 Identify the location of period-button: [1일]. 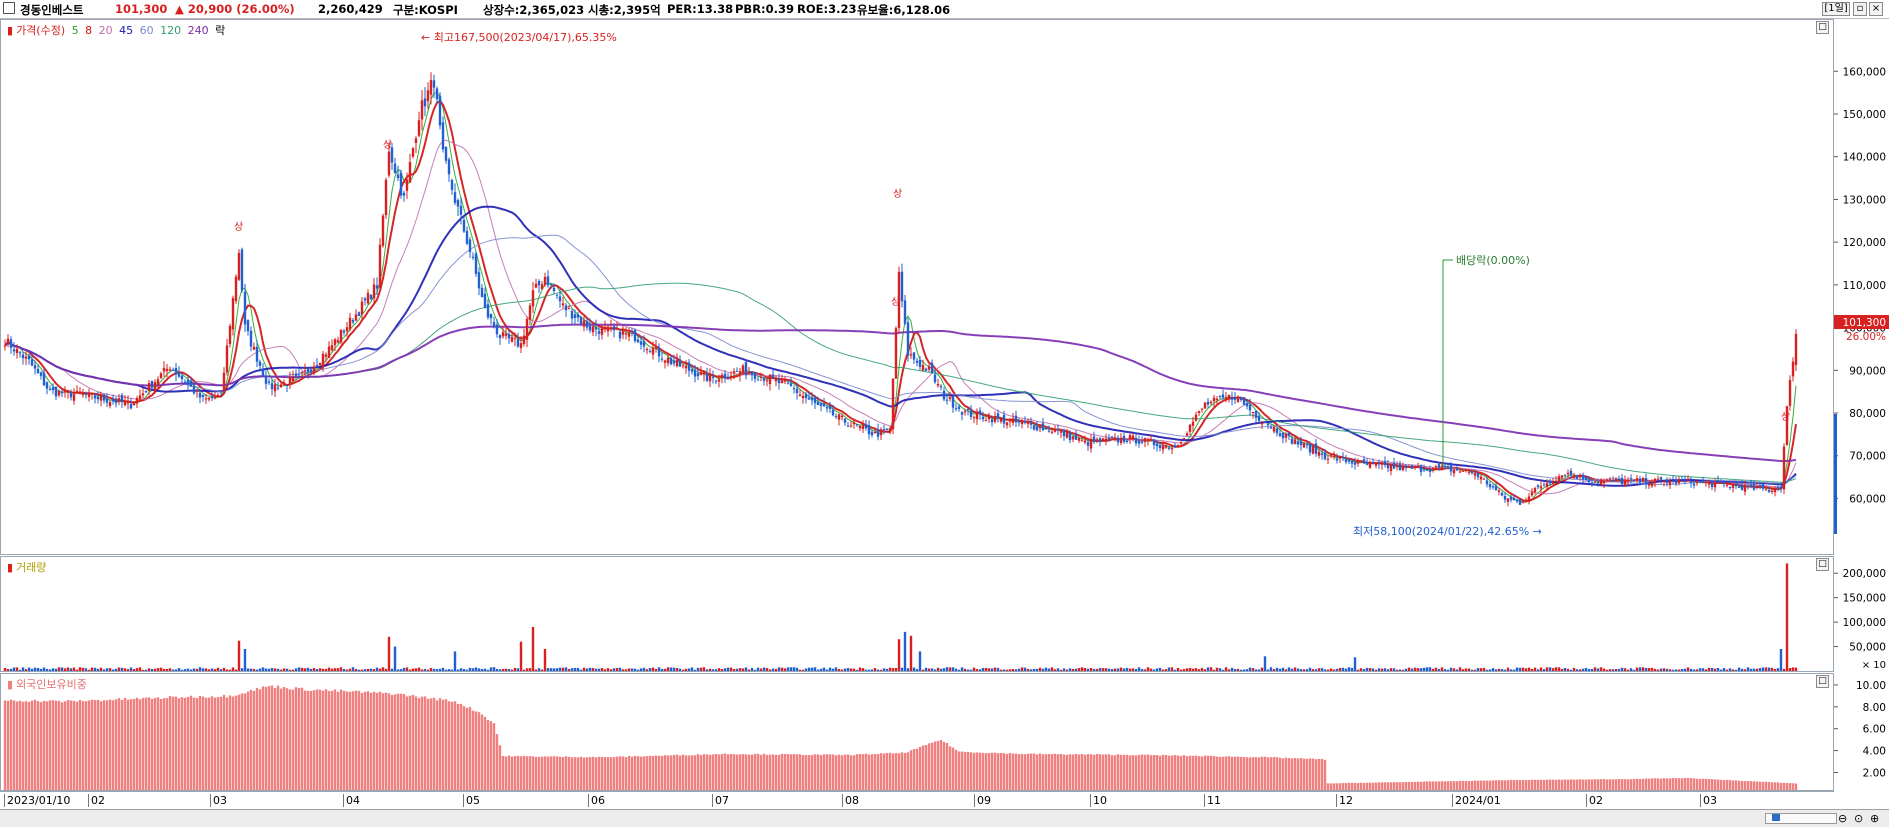
(1836, 9).